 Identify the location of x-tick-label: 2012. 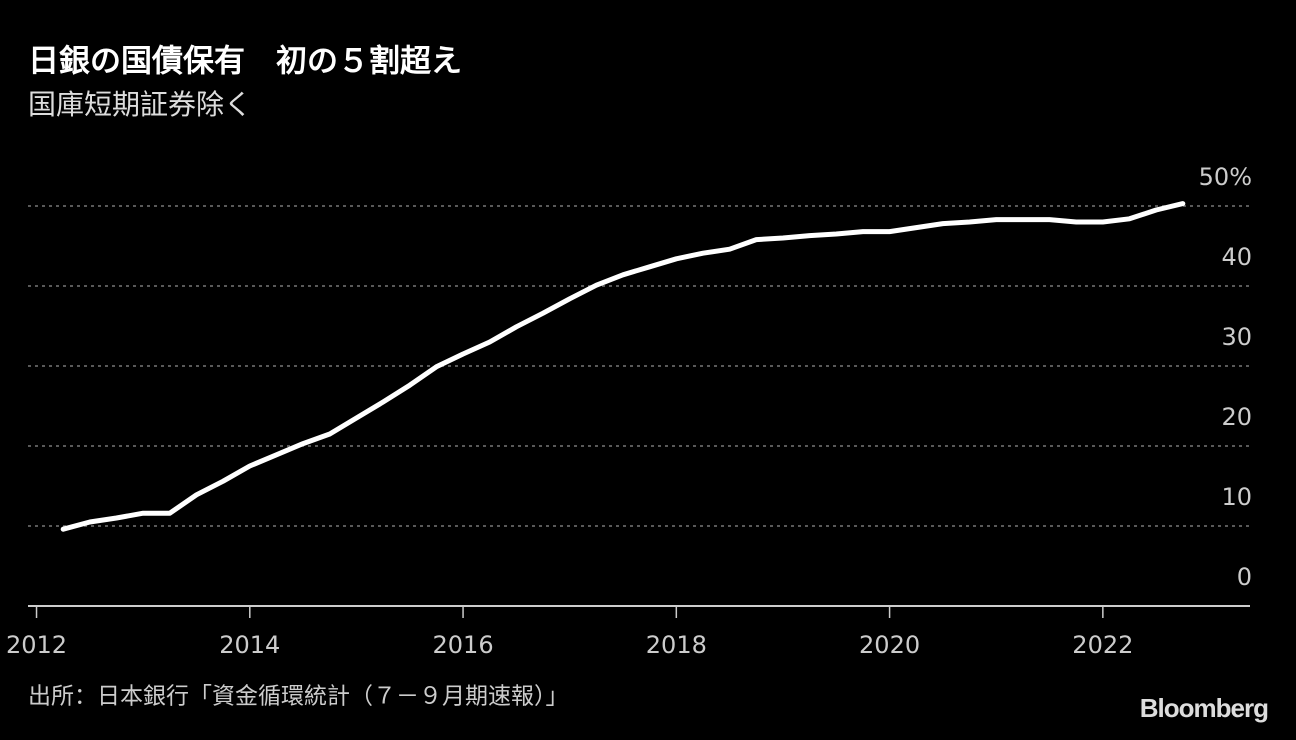
(36, 645).